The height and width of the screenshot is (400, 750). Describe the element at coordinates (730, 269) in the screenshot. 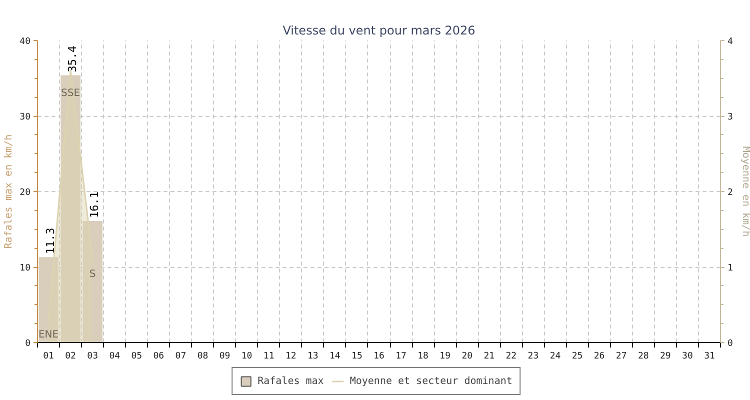

I see `y2-tick-label: 1` at that location.